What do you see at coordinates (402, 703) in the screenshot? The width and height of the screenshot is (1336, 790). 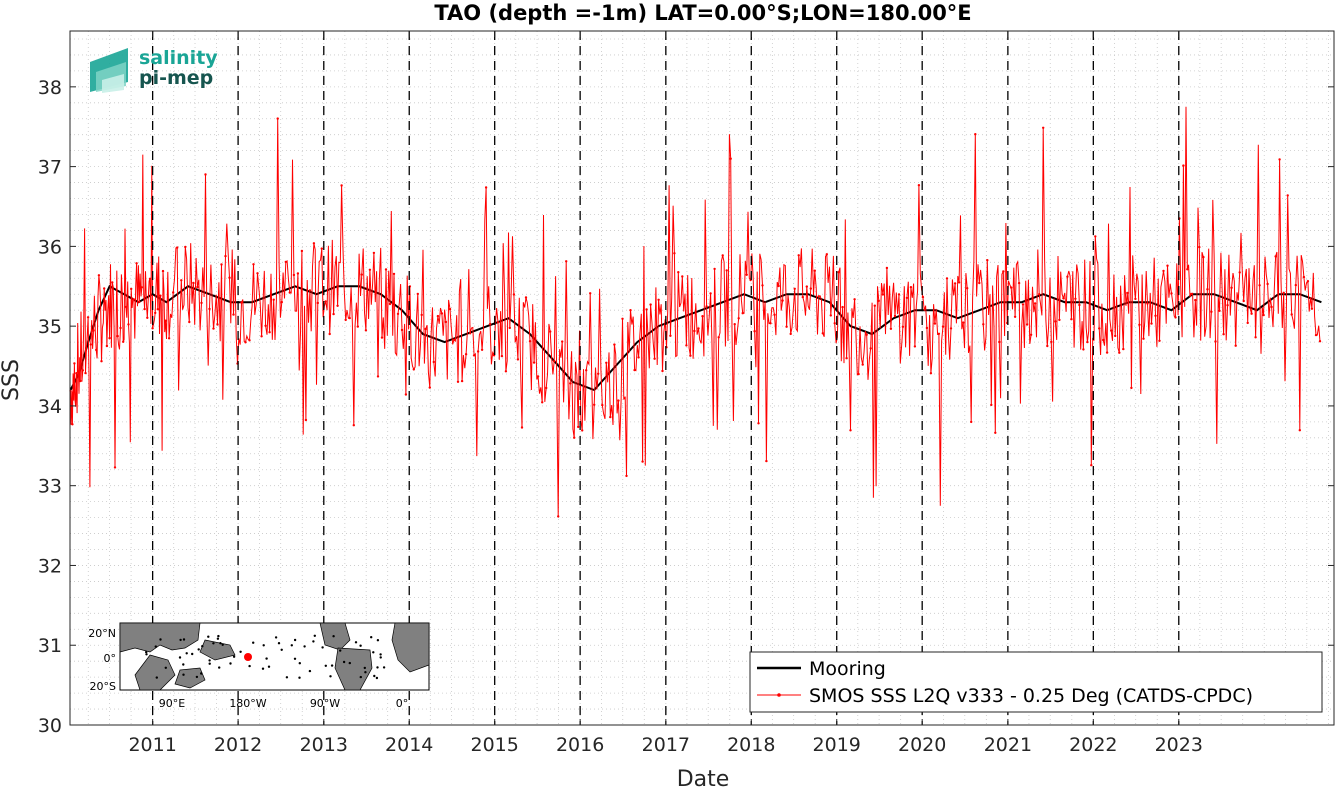 I see `inset-map-lon-label: 0°` at bounding box center [402, 703].